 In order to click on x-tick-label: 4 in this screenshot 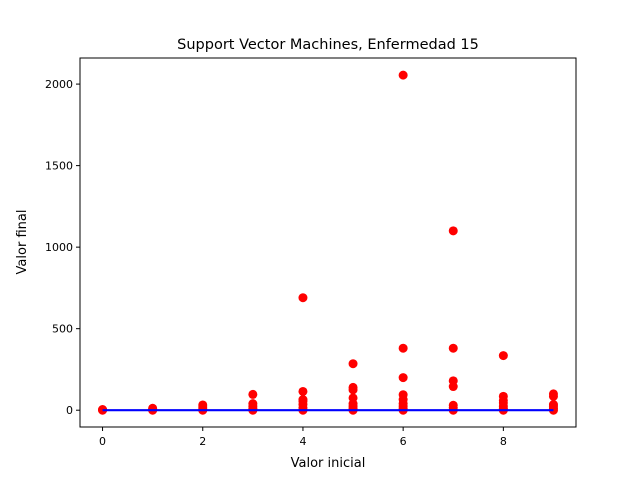, I will do `click(302, 441)`.